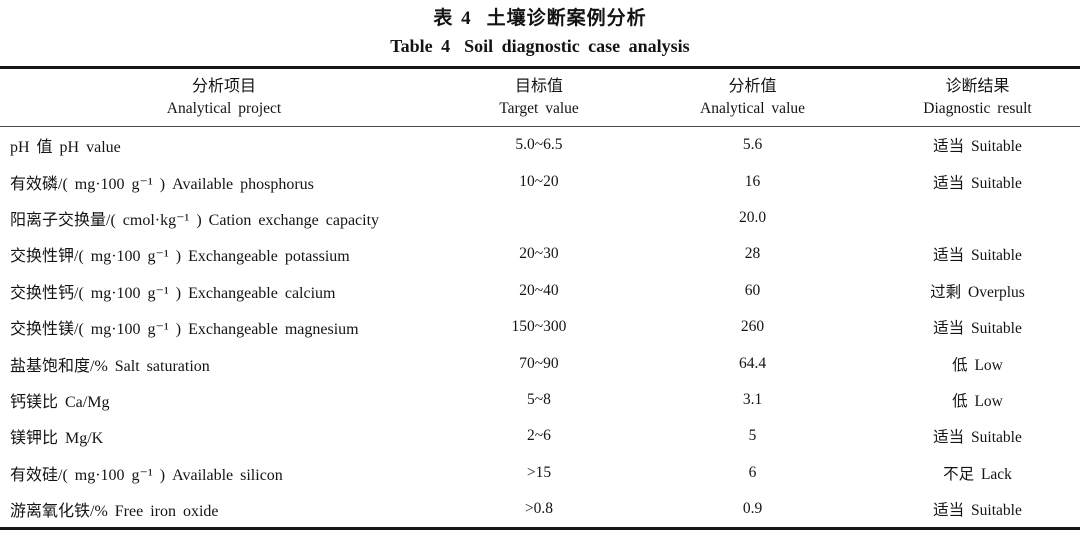 The height and width of the screenshot is (535, 1080). I want to click on cell-result: 过剩 Overplus, so click(977, 292).